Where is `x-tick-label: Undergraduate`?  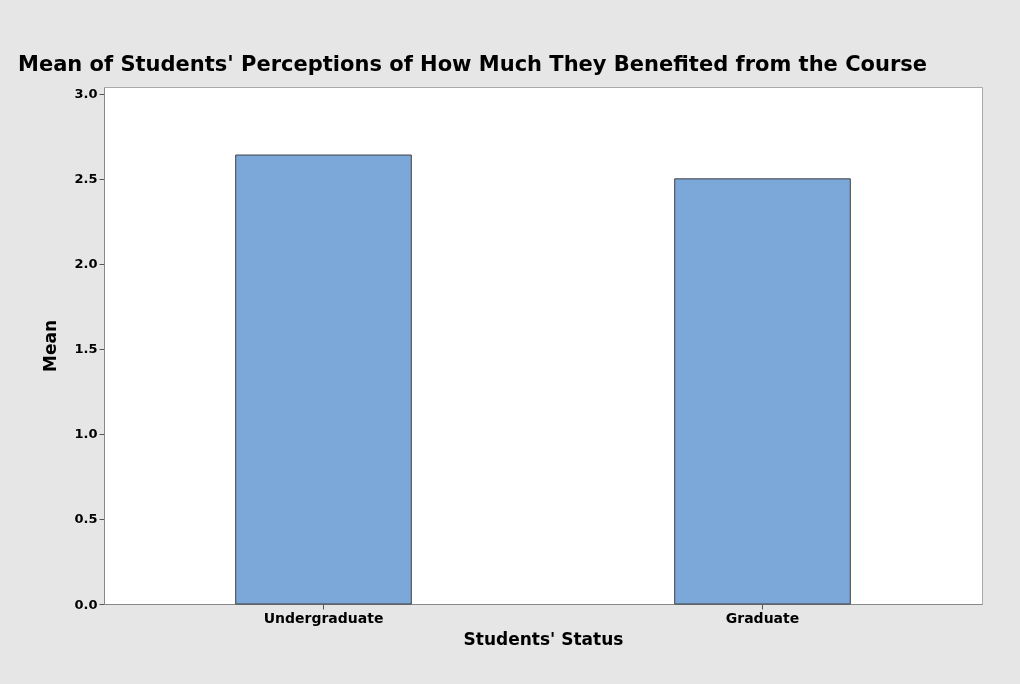
x-tick-label: Undergraduate is located at coordinates (323, 617).